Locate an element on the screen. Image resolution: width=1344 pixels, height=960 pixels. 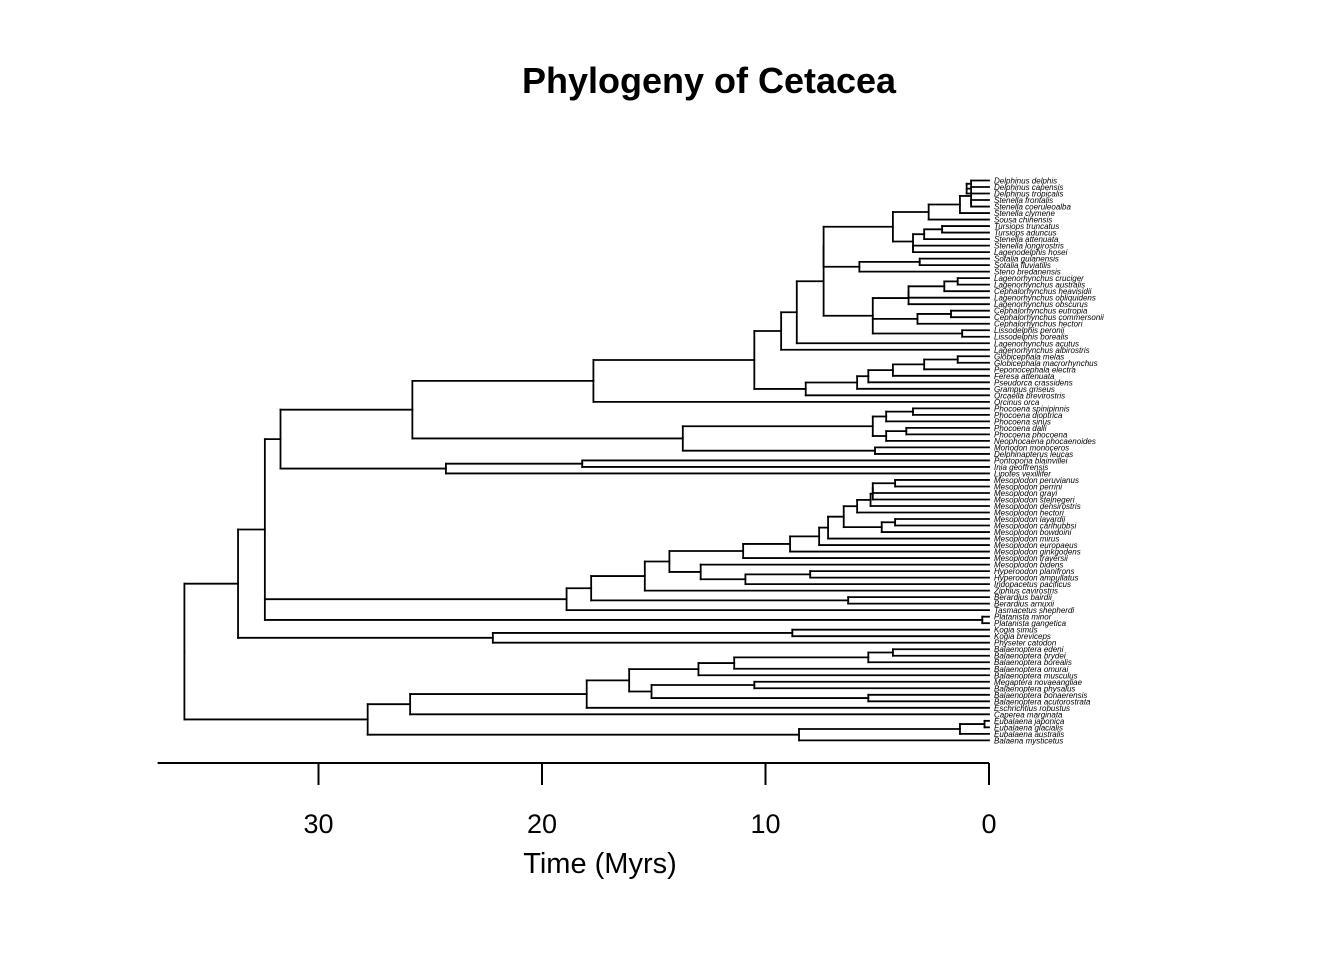
x-axis: 30 20 10 0 is located at coordinates (577, 800).